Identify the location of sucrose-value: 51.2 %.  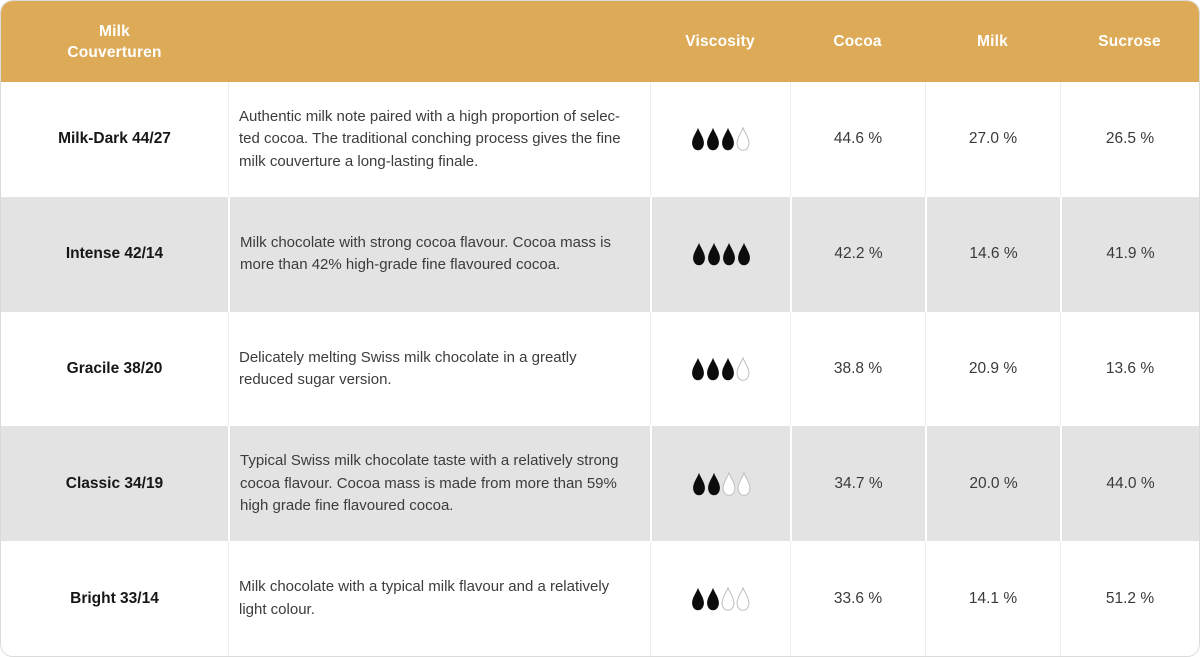
(1129, 598).